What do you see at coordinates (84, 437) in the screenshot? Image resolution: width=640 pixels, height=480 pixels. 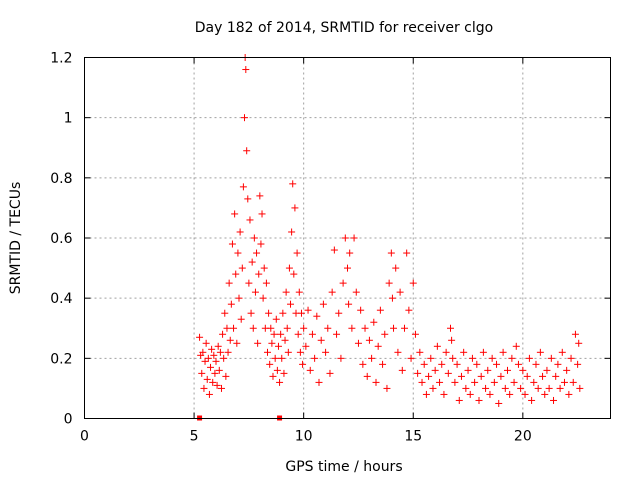 I see `x-tick-label: 0` at bounding box center [84, 437].